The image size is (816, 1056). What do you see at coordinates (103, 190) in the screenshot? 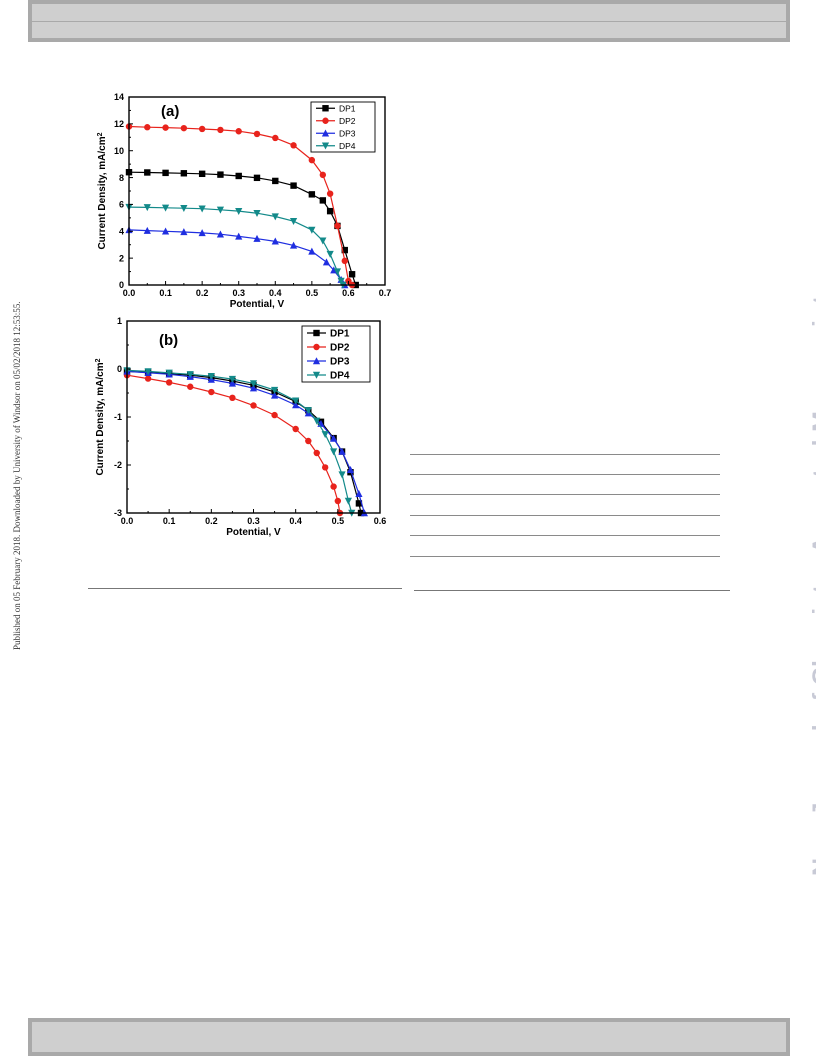
I see `y-axis-label-a: Current Density, mA/cm2` at bounding box center [103, 190].